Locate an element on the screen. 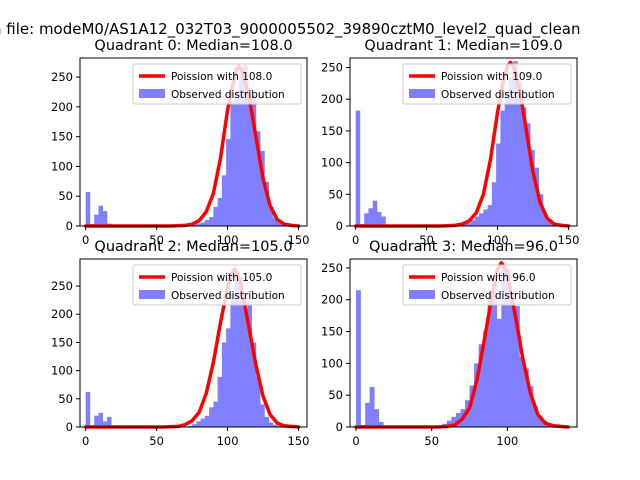  y-tick-label: 50 is located at coordinates (335, 194).